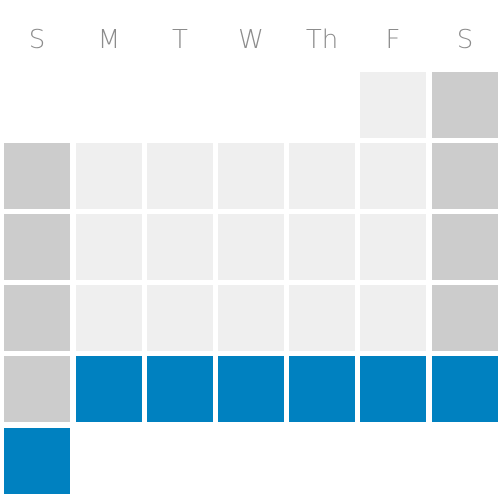 The height and width of the screenshot is (500, 500). I want to click on weekday-header-monday: M, so click(109, 40).